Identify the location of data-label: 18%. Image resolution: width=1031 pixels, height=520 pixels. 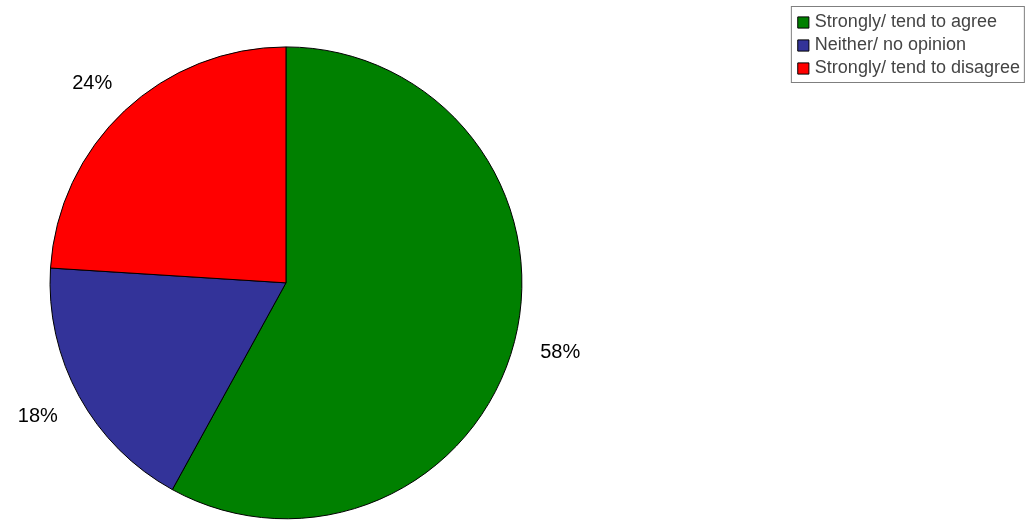
(38, 415).